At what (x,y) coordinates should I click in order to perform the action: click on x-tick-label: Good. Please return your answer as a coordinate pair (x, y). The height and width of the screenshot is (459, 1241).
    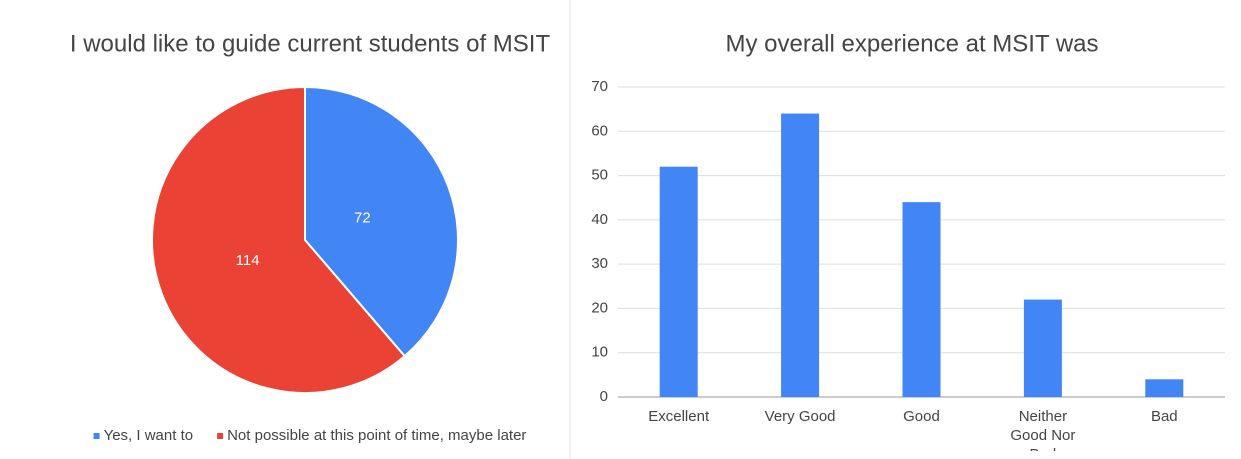
    Looking at the image, I should click on (921, 416).